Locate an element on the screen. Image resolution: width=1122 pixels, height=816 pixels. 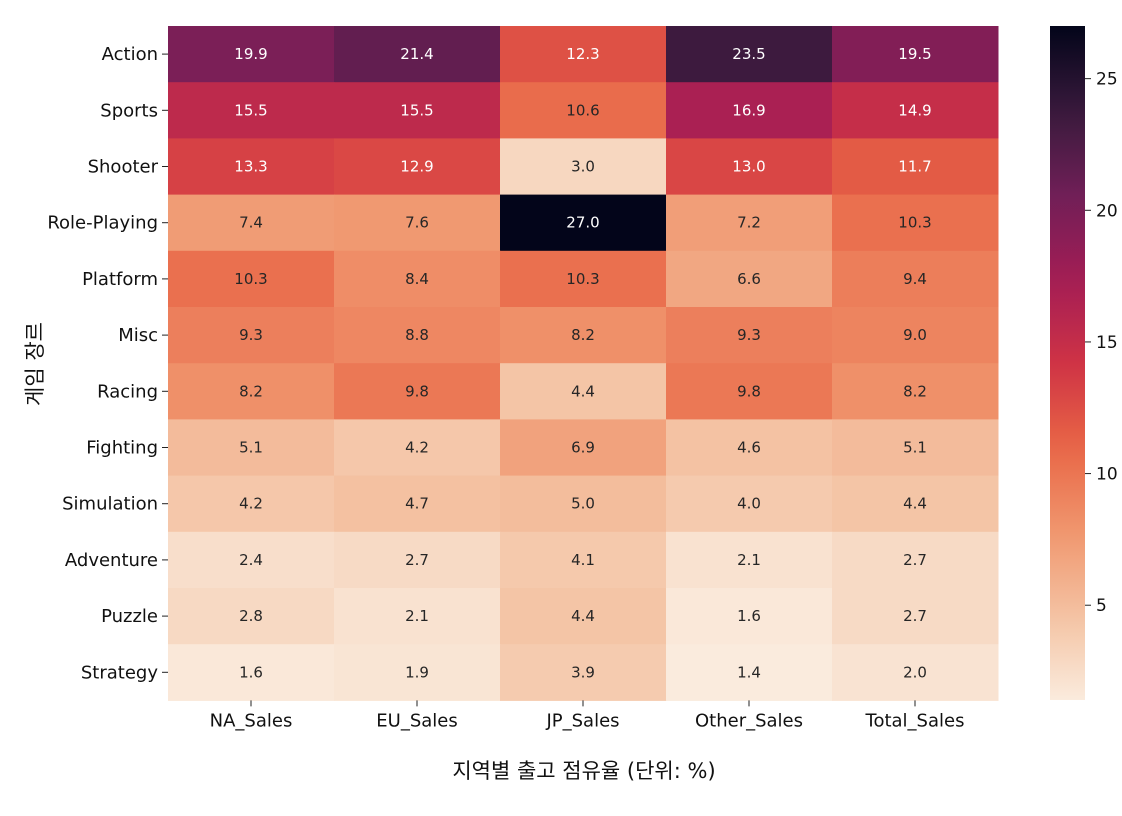
cell-value-label: 2.8 is located at coordinates (251, 616).